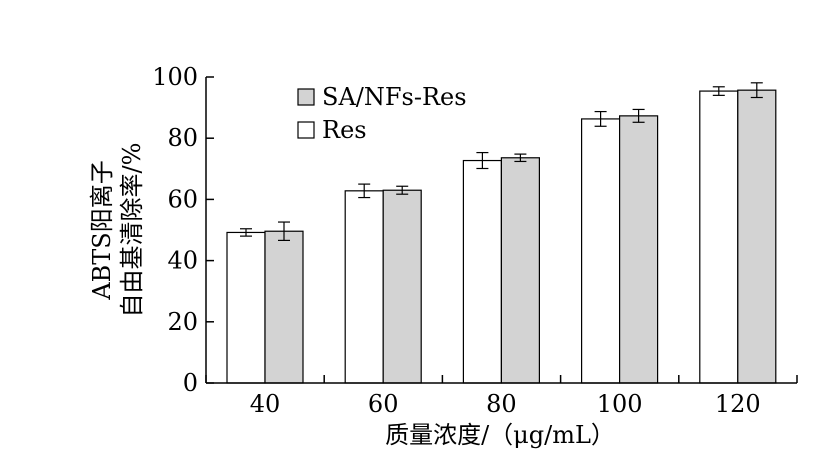 This screenshot has height=458, width=822. I want to click on x-axis-title: 质量浓度/（μg/mL）, so click(500, 435).